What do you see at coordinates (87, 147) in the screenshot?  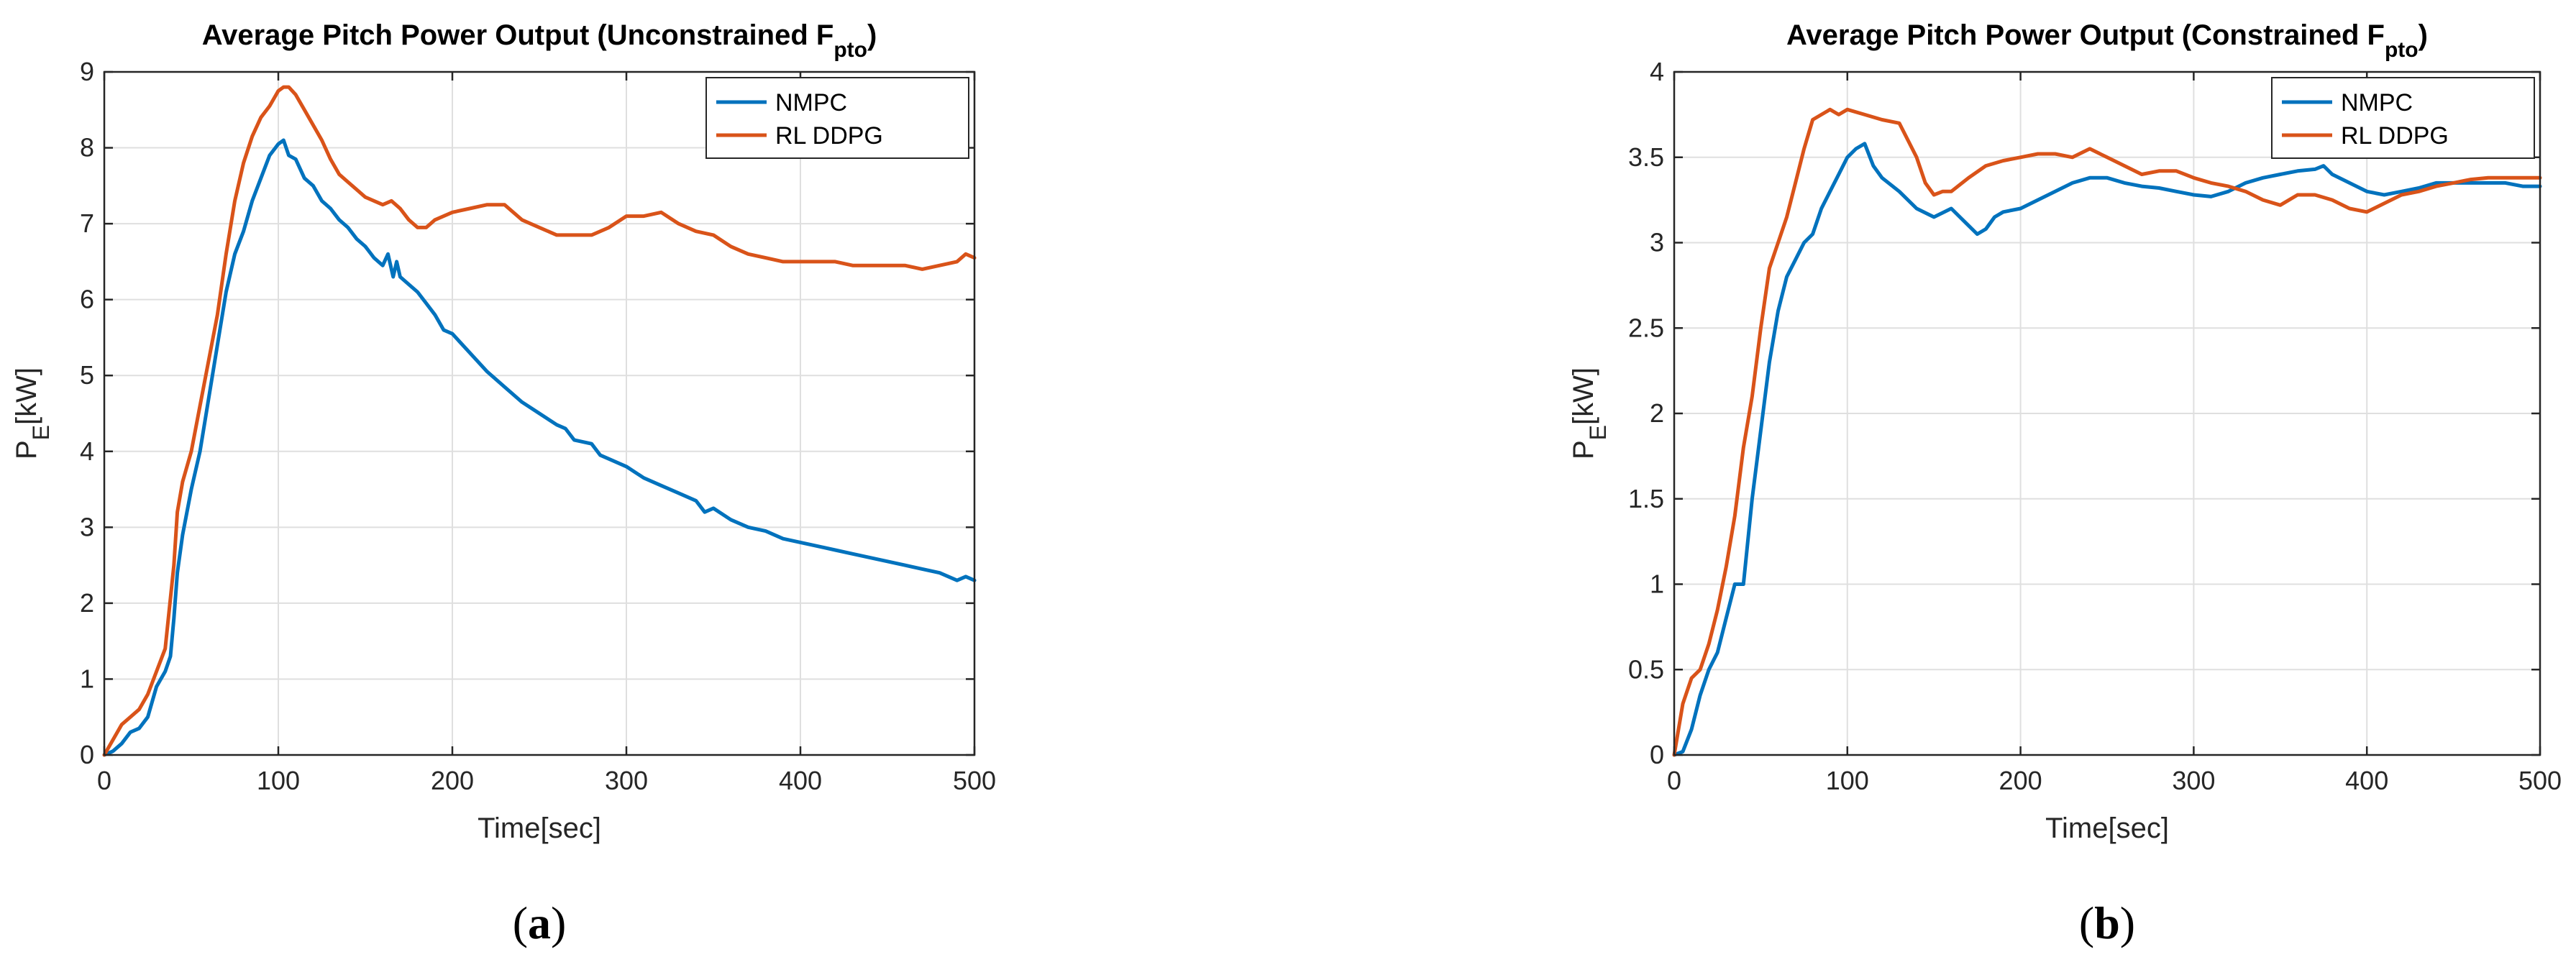 I see `y-tick-label: 8` at bounding box center [87, 147].